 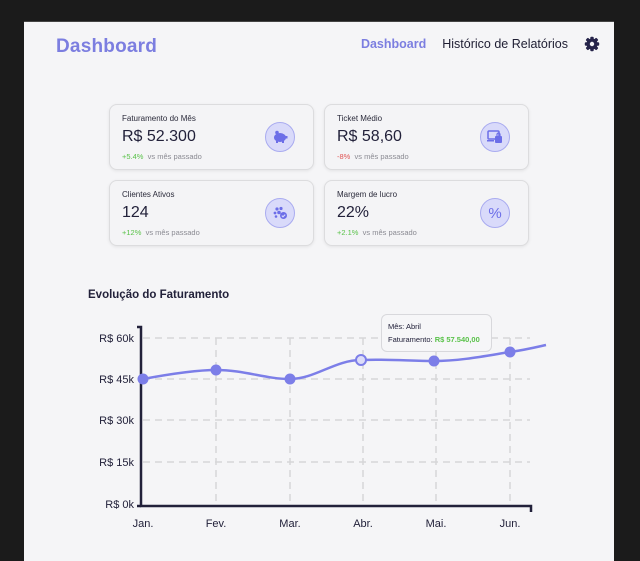 What do you see at coordinates (116, 339) in the screenshot?
I see `y-tick-60k: R$ 60k` at bounding box center [116, 339].